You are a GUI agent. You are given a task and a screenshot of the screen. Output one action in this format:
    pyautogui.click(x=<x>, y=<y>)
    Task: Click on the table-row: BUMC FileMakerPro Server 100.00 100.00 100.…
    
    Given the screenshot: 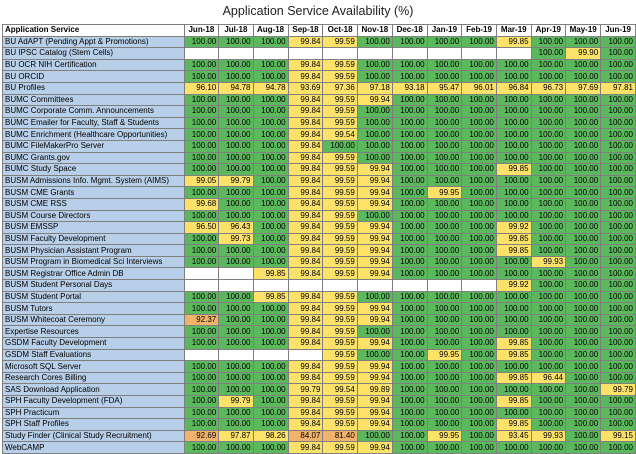 What is the action you would take?
    pyautogui.click(x=319, y=146)
    